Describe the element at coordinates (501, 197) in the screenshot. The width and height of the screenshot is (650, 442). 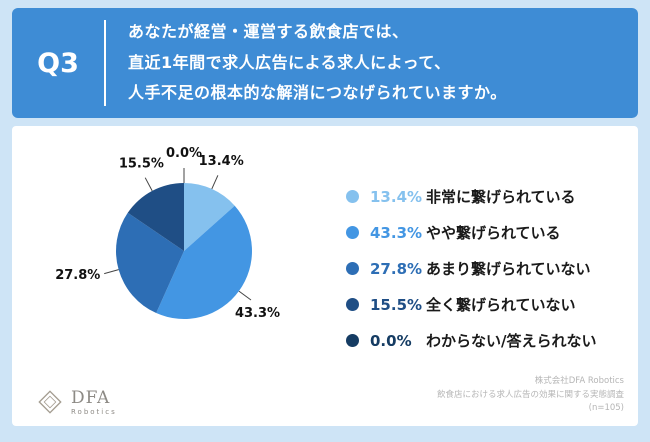
I see `legend-label-0: 非常に繋げられている` at that location.